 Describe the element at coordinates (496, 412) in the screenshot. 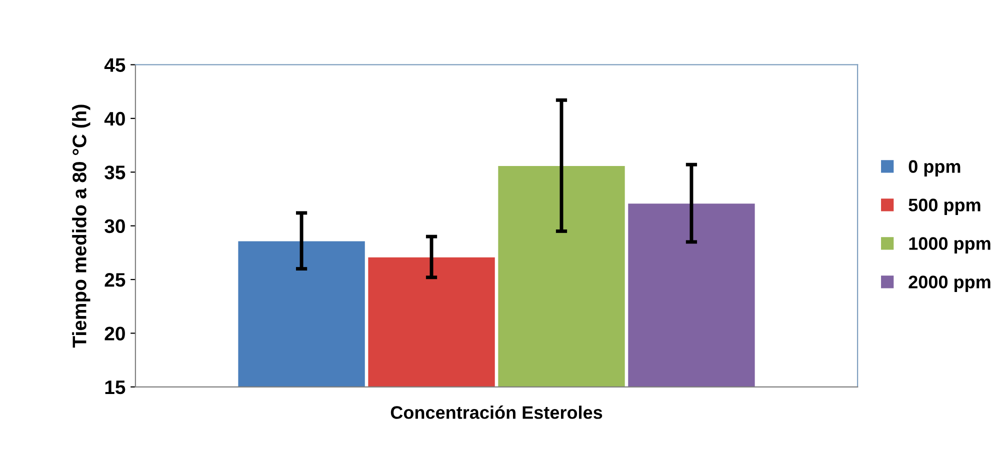

I see `x-axis-title: Concentración Esteroles` at that location.